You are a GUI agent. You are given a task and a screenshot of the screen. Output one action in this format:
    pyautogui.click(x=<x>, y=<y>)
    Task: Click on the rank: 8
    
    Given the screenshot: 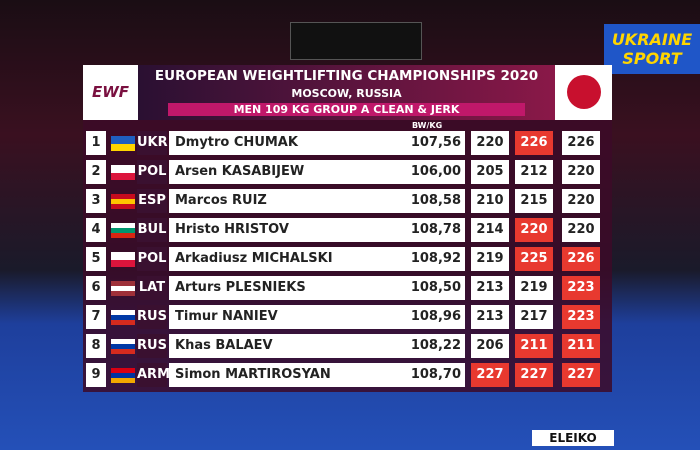 What is the action you would take?
    pyautogui.click(x=96, y=346)
    